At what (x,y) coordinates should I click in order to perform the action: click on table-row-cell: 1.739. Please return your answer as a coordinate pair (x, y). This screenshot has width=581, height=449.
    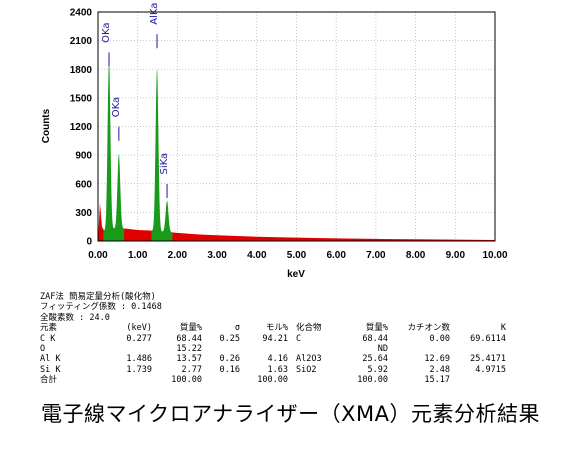
    Looking at the image, I should click on (139, 369).